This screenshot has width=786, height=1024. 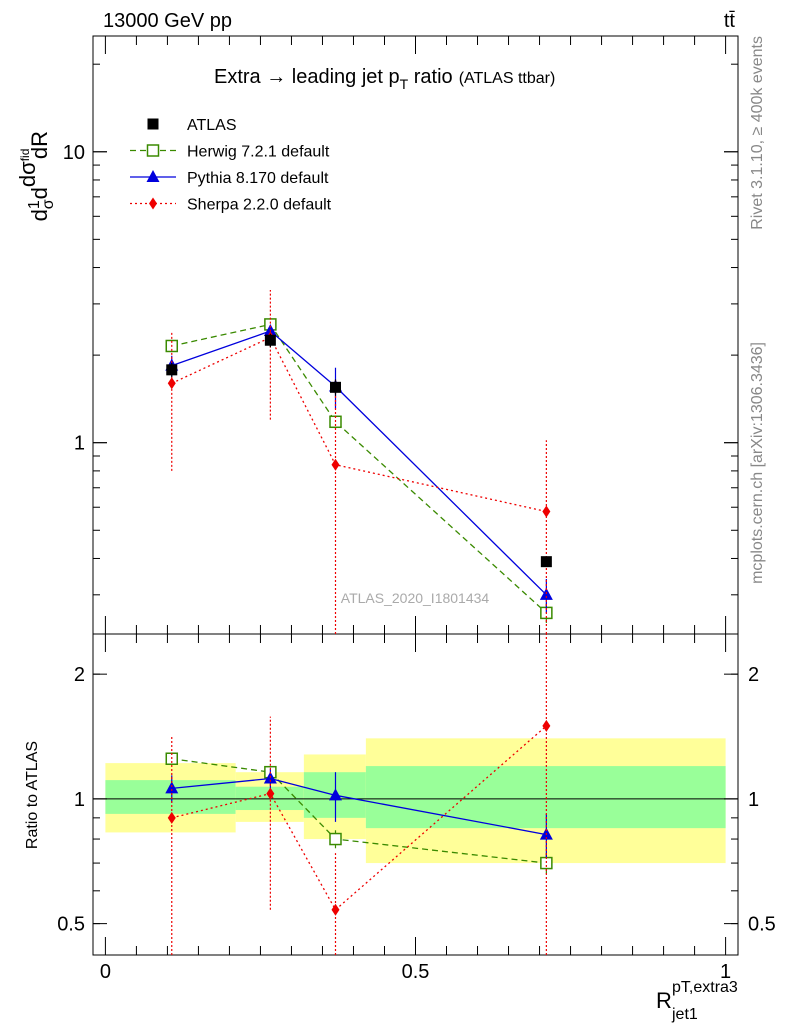 I want to click on header-left: 13000 GeV pp, so click(x=167, y=21).